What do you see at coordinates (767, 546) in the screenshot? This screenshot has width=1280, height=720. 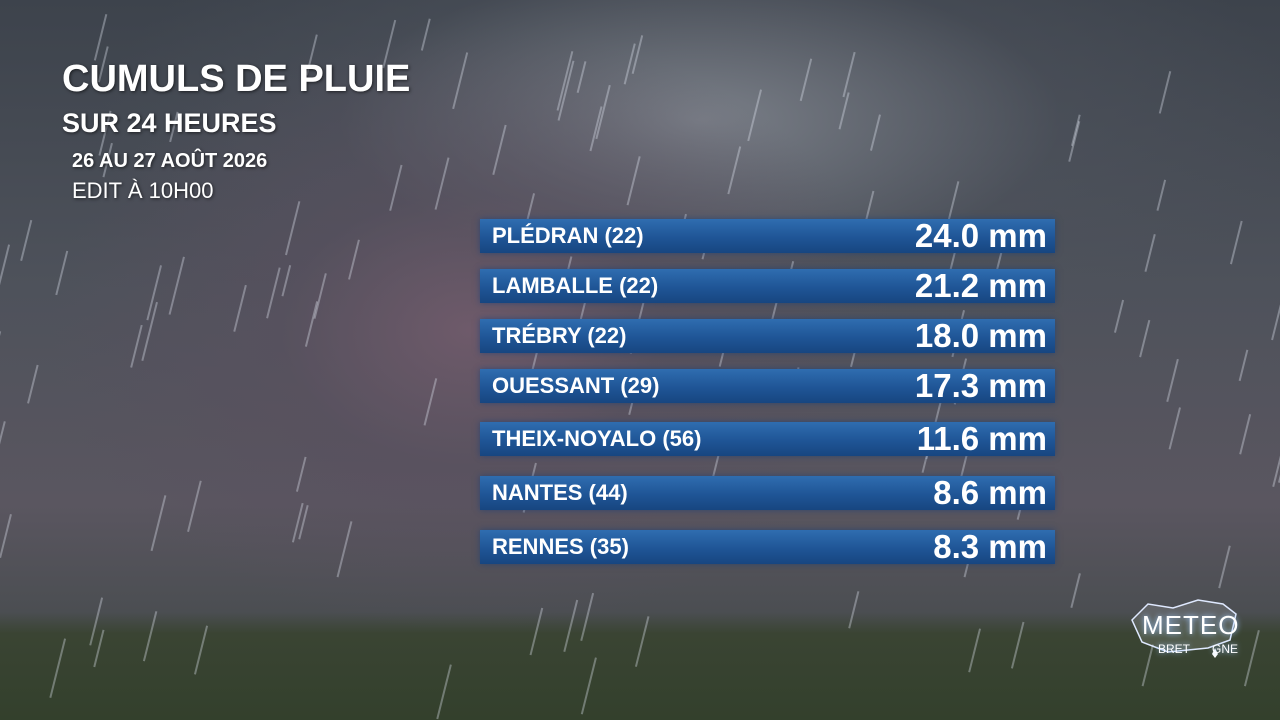 I see `table-row: RENNES (35) 8.3 mm` at bounding box center [767, 546].